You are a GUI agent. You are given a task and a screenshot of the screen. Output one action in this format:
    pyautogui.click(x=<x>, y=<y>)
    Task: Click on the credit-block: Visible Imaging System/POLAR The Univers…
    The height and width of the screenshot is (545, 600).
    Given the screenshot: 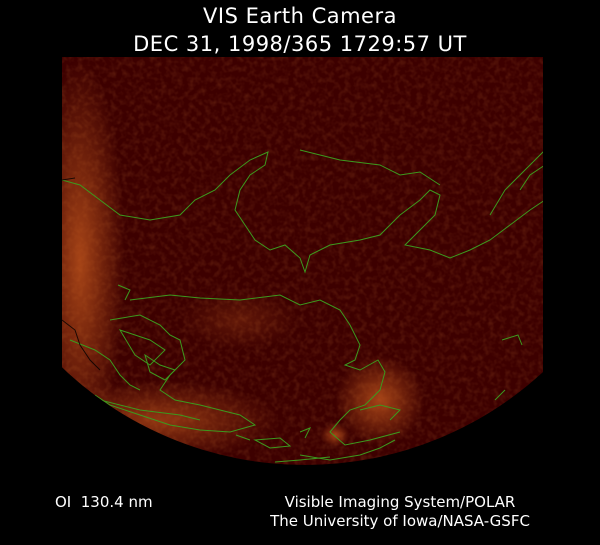 What is the action you would take?
    pyautogui.click(x=400, y=512)
    